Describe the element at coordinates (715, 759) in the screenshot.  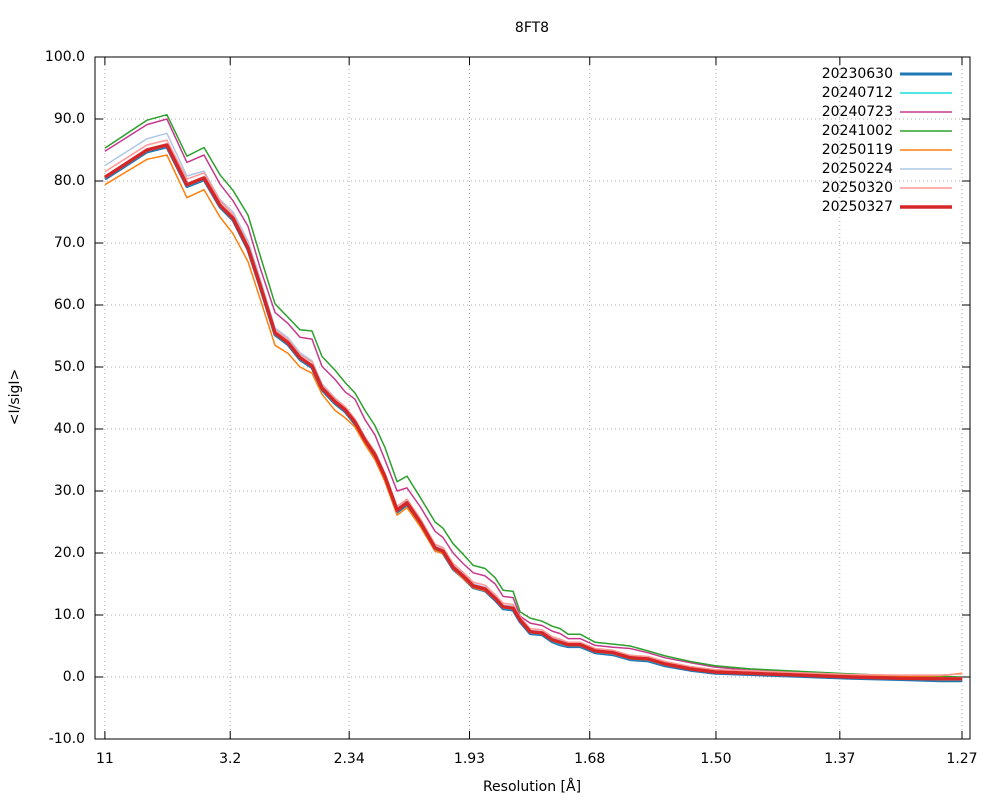
I see `x-tick-label: 1.50` at that location.